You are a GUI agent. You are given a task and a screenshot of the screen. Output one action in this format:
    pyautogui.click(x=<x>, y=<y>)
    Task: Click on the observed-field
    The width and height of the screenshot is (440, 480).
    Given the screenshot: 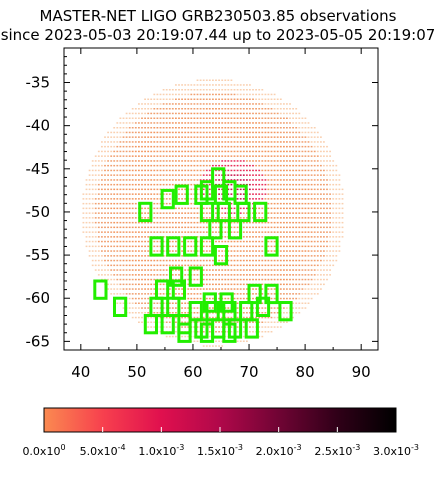 What is the action you would take?
    pyautogui.click(x=285, y=311)
    